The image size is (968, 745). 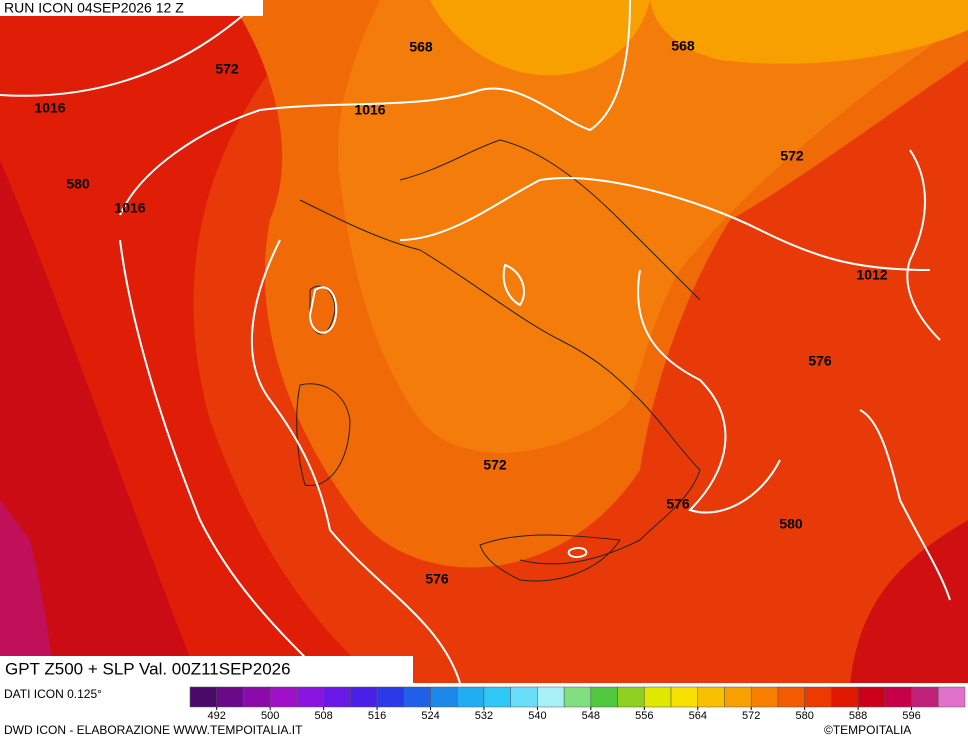 I want to click on colorbar-tick-label: 500, so click(x=270, y=716).